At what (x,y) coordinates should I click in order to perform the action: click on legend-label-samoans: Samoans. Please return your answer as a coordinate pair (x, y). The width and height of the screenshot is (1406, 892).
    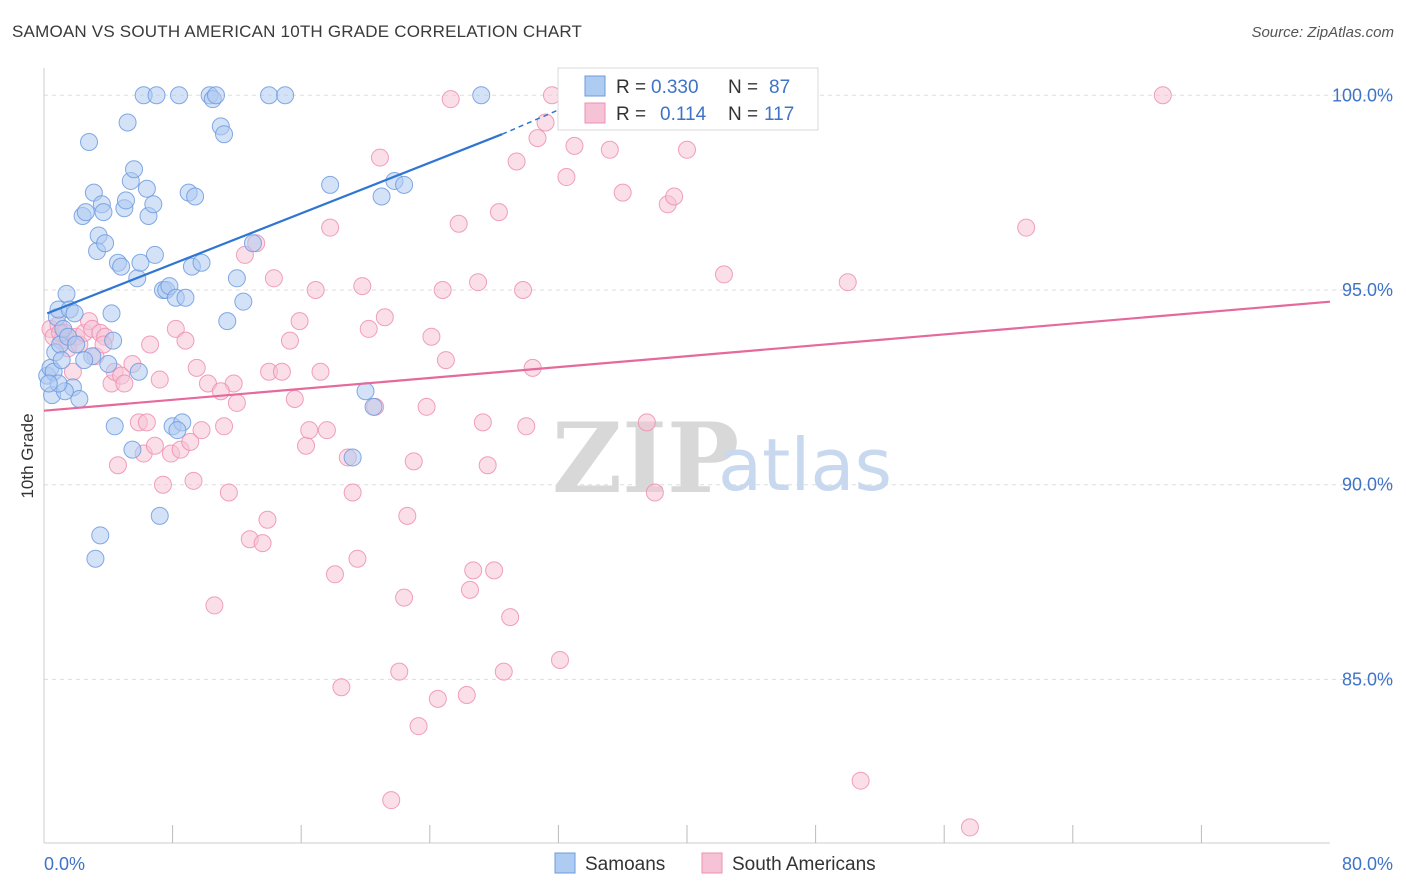
    Looking at the image, I should click on (625, 864).